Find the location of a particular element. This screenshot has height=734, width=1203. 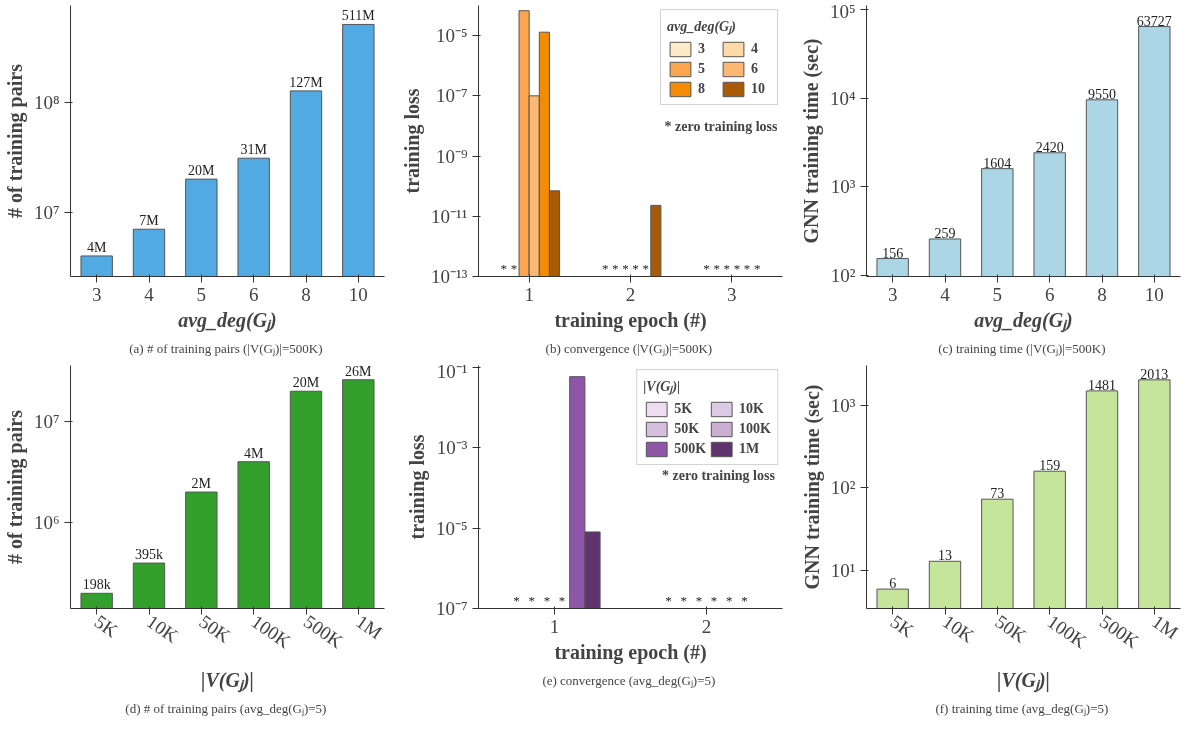

text: (f) training time (avg_deg(Gⱼ)=5) is located at coordinates (1022, 708).